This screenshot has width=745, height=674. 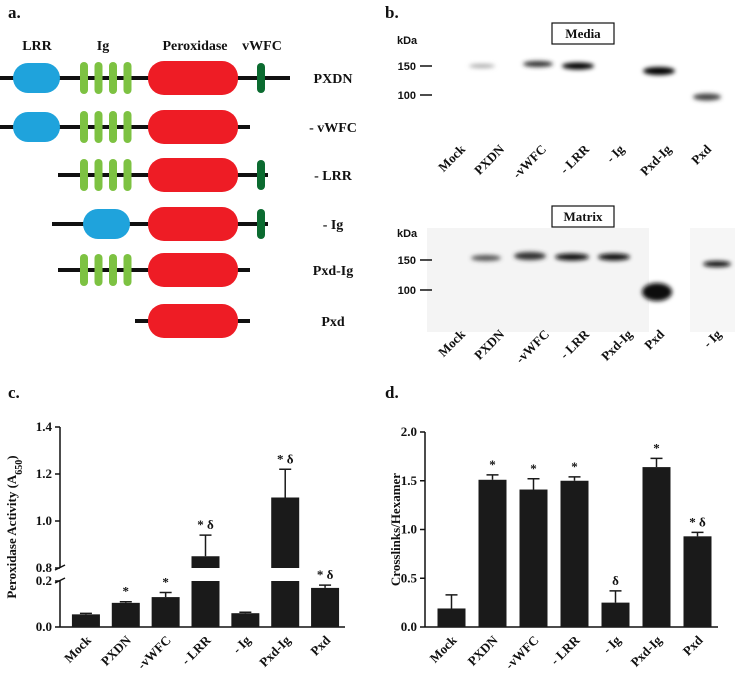 I want to click on y-axis-label: Crosslinks/Hexamer, so click(x=395, y=529).